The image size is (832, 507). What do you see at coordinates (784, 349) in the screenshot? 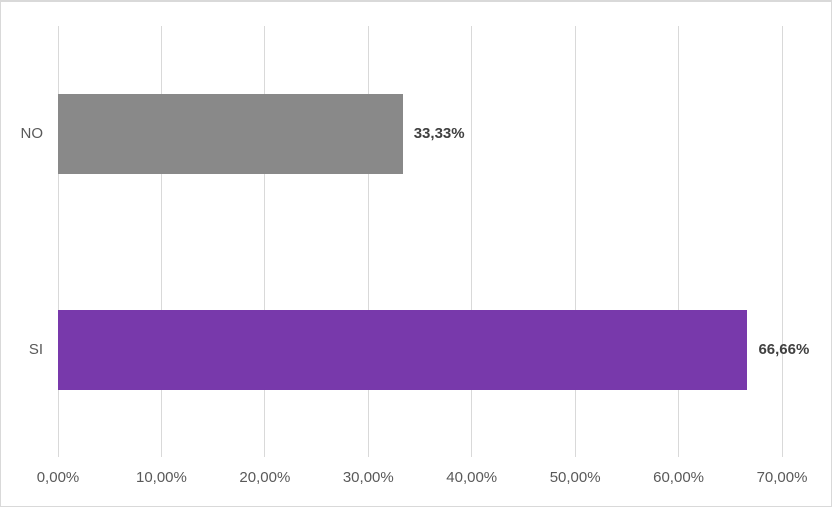
I see `data-label: 66,66%` at bounding box center [784, 349].